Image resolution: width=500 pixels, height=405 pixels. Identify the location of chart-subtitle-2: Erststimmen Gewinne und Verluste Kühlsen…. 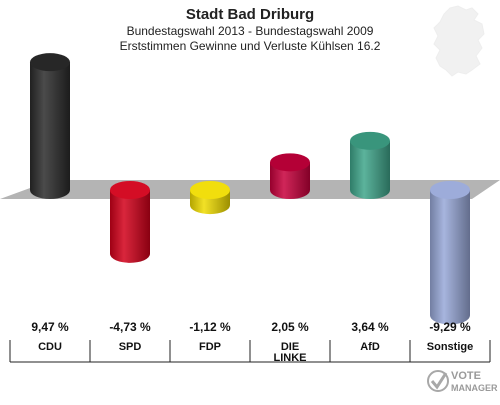
(250, 46).